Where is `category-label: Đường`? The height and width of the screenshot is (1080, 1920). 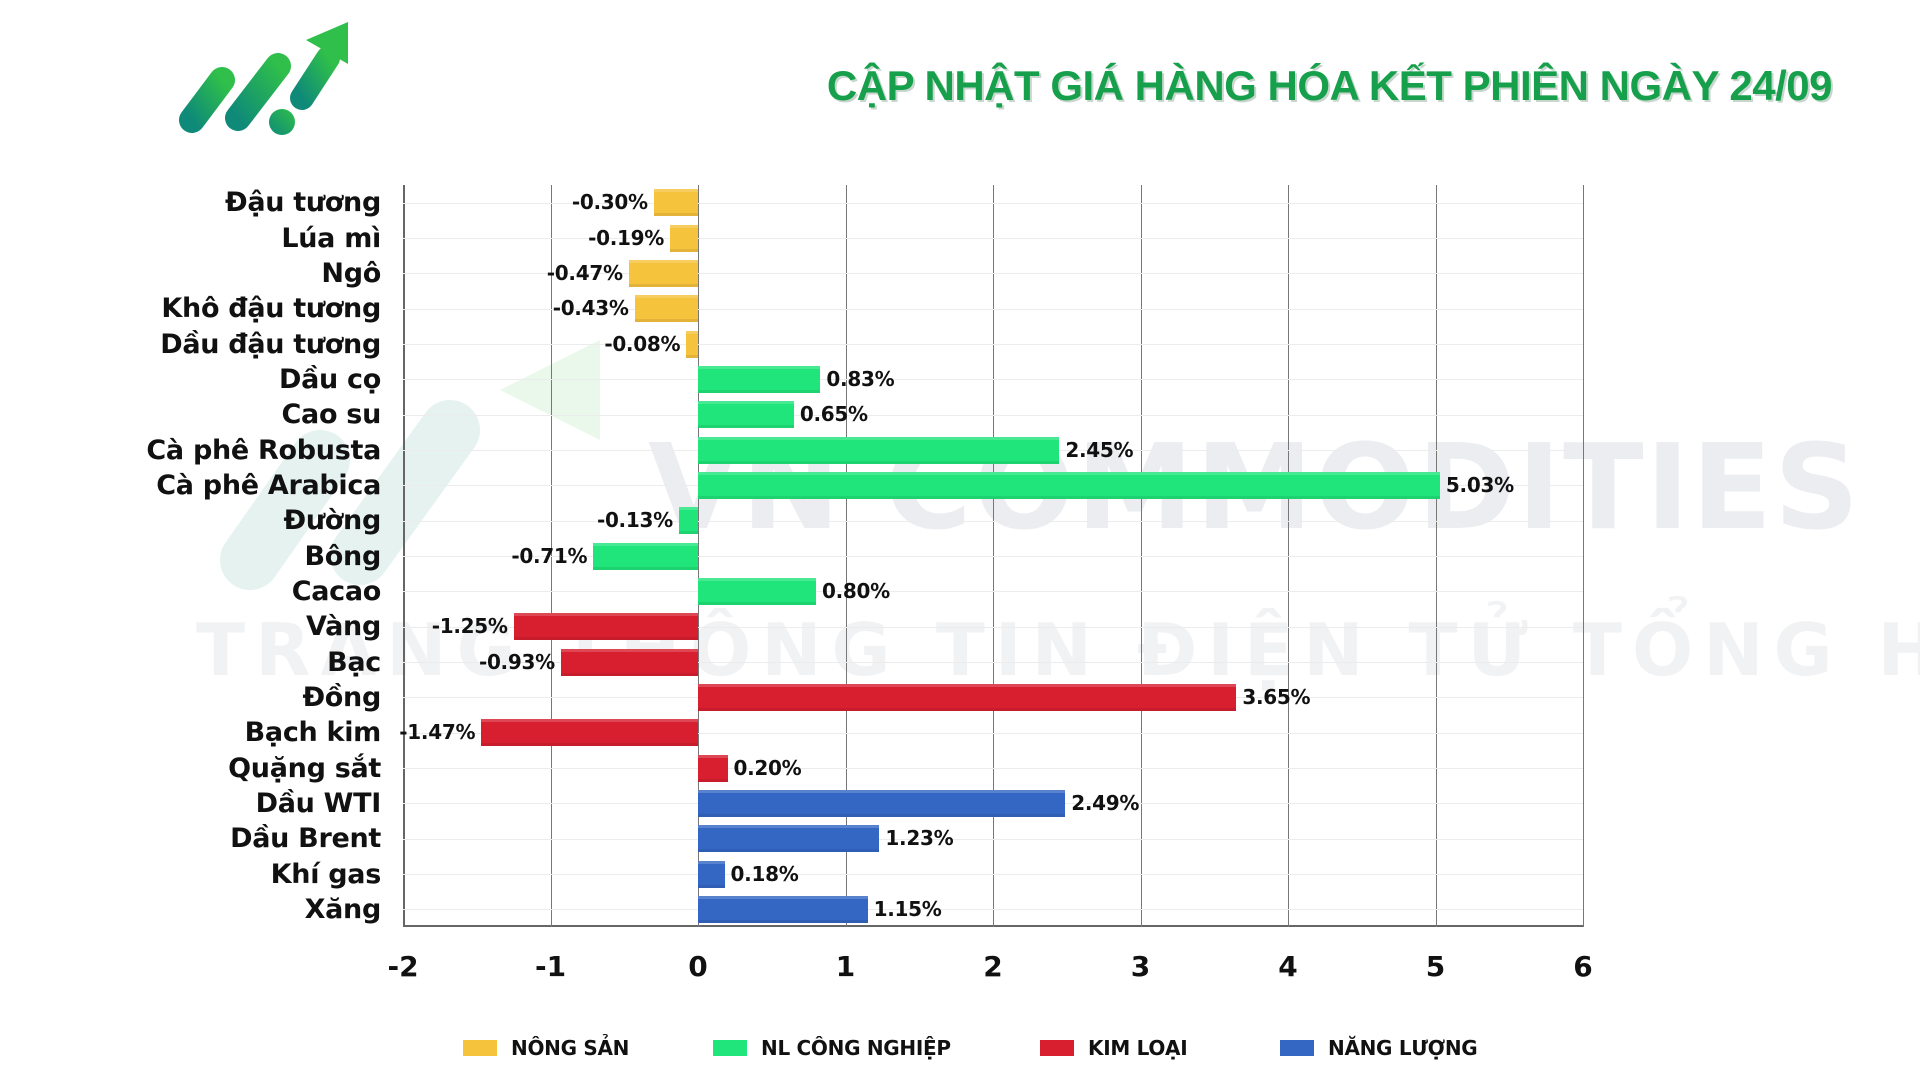
category-label: Đường is located at coordinates (332, 521).